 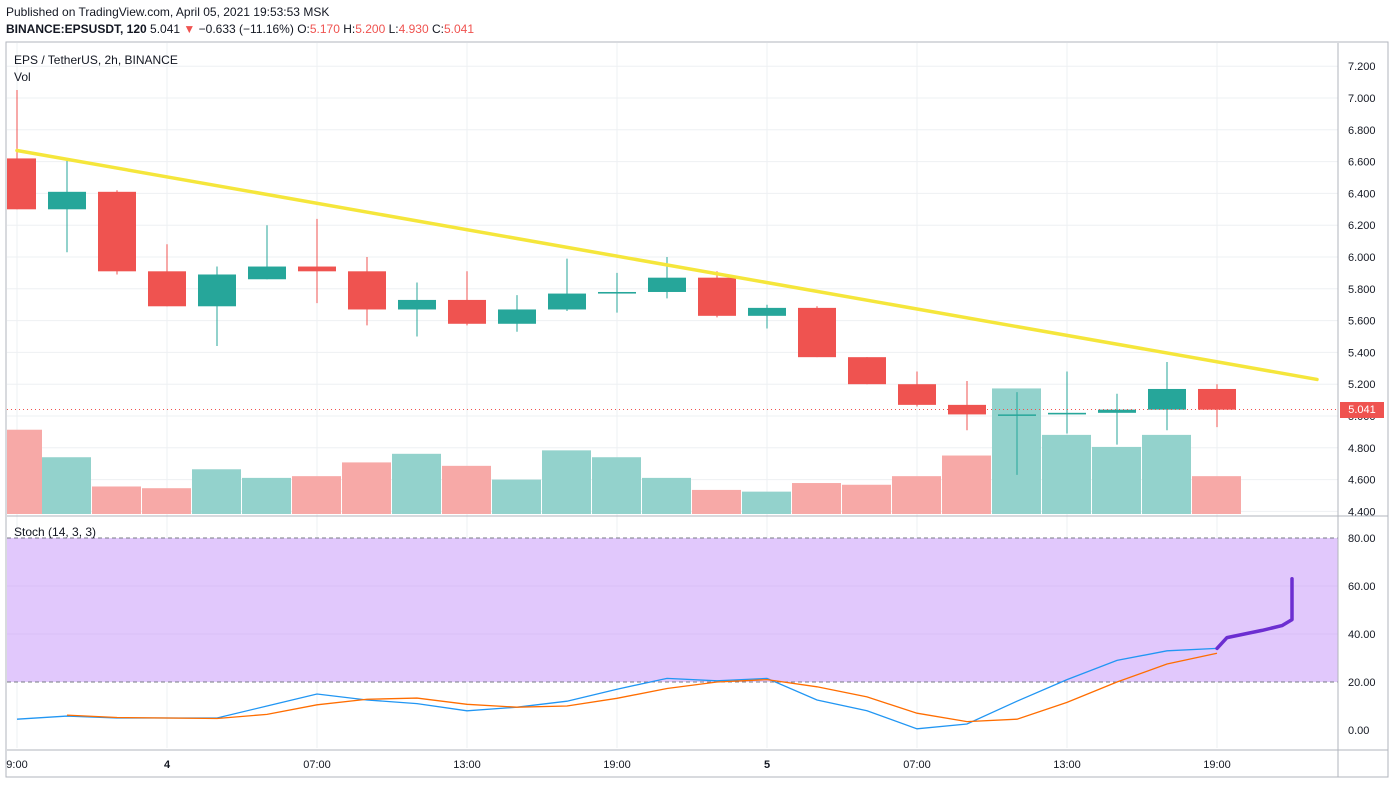 I want to click on stoch-legend: Stoch (14, 3, 3), so click(x=55, y=532).